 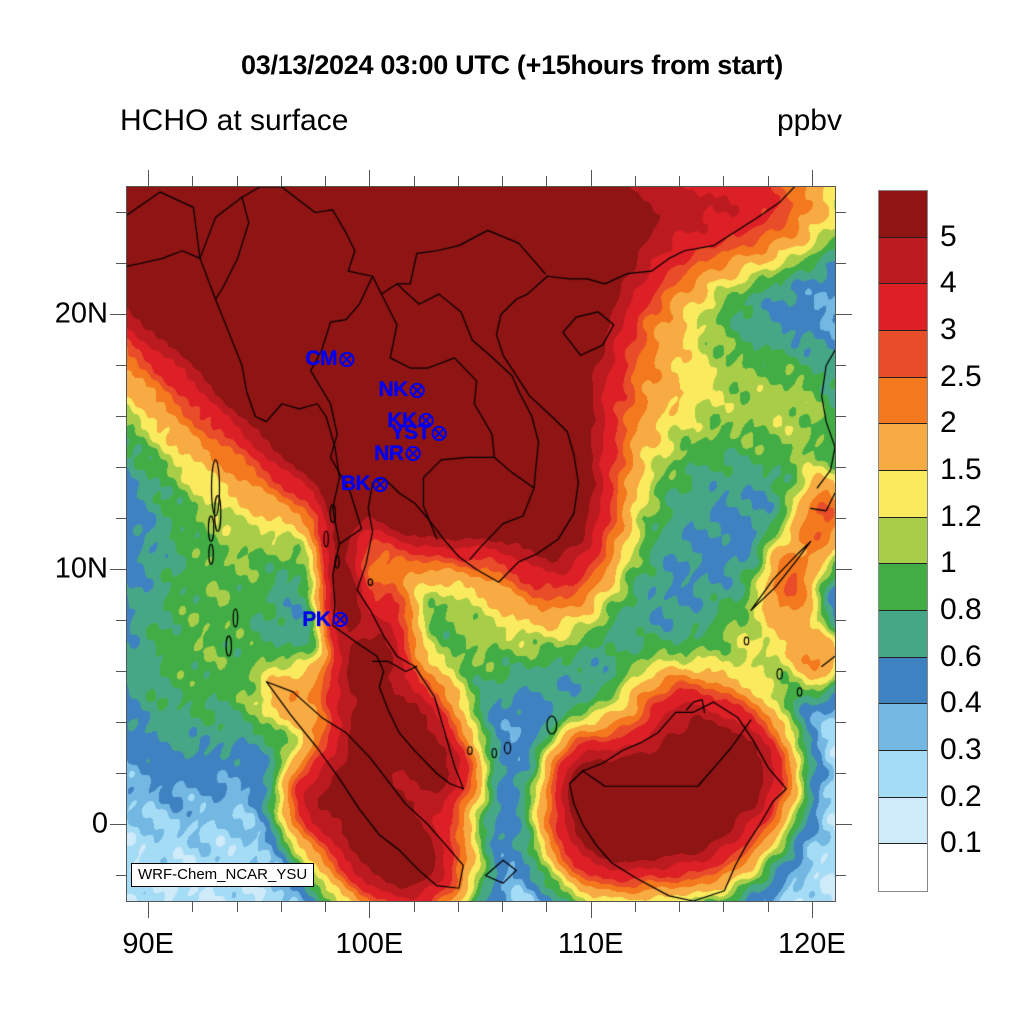 I want to click on x-axis-tick-label: 90E, so click(x=148, y=944).